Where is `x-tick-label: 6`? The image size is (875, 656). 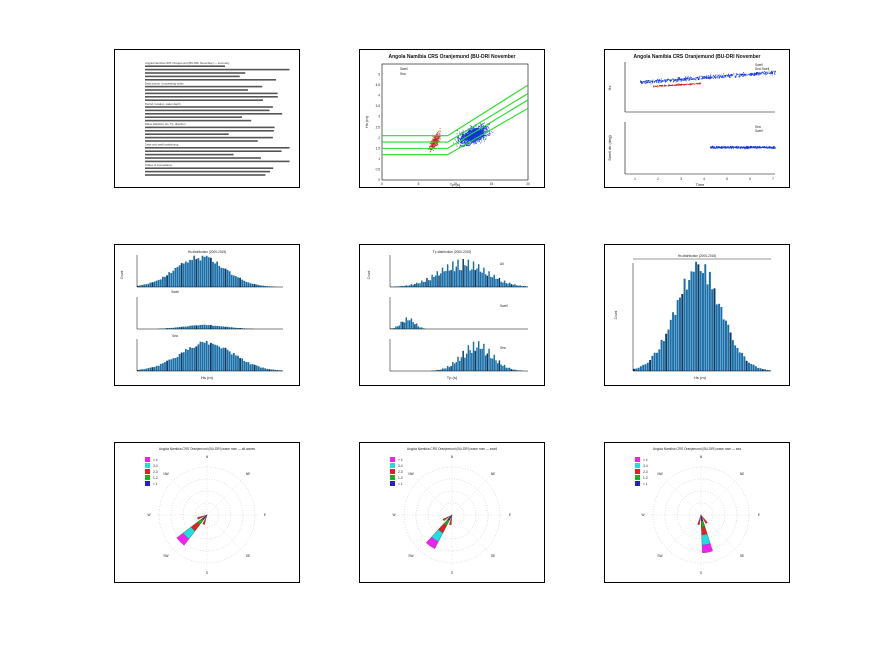
x-tick-label: 6 is located at coordinates (750, 179).